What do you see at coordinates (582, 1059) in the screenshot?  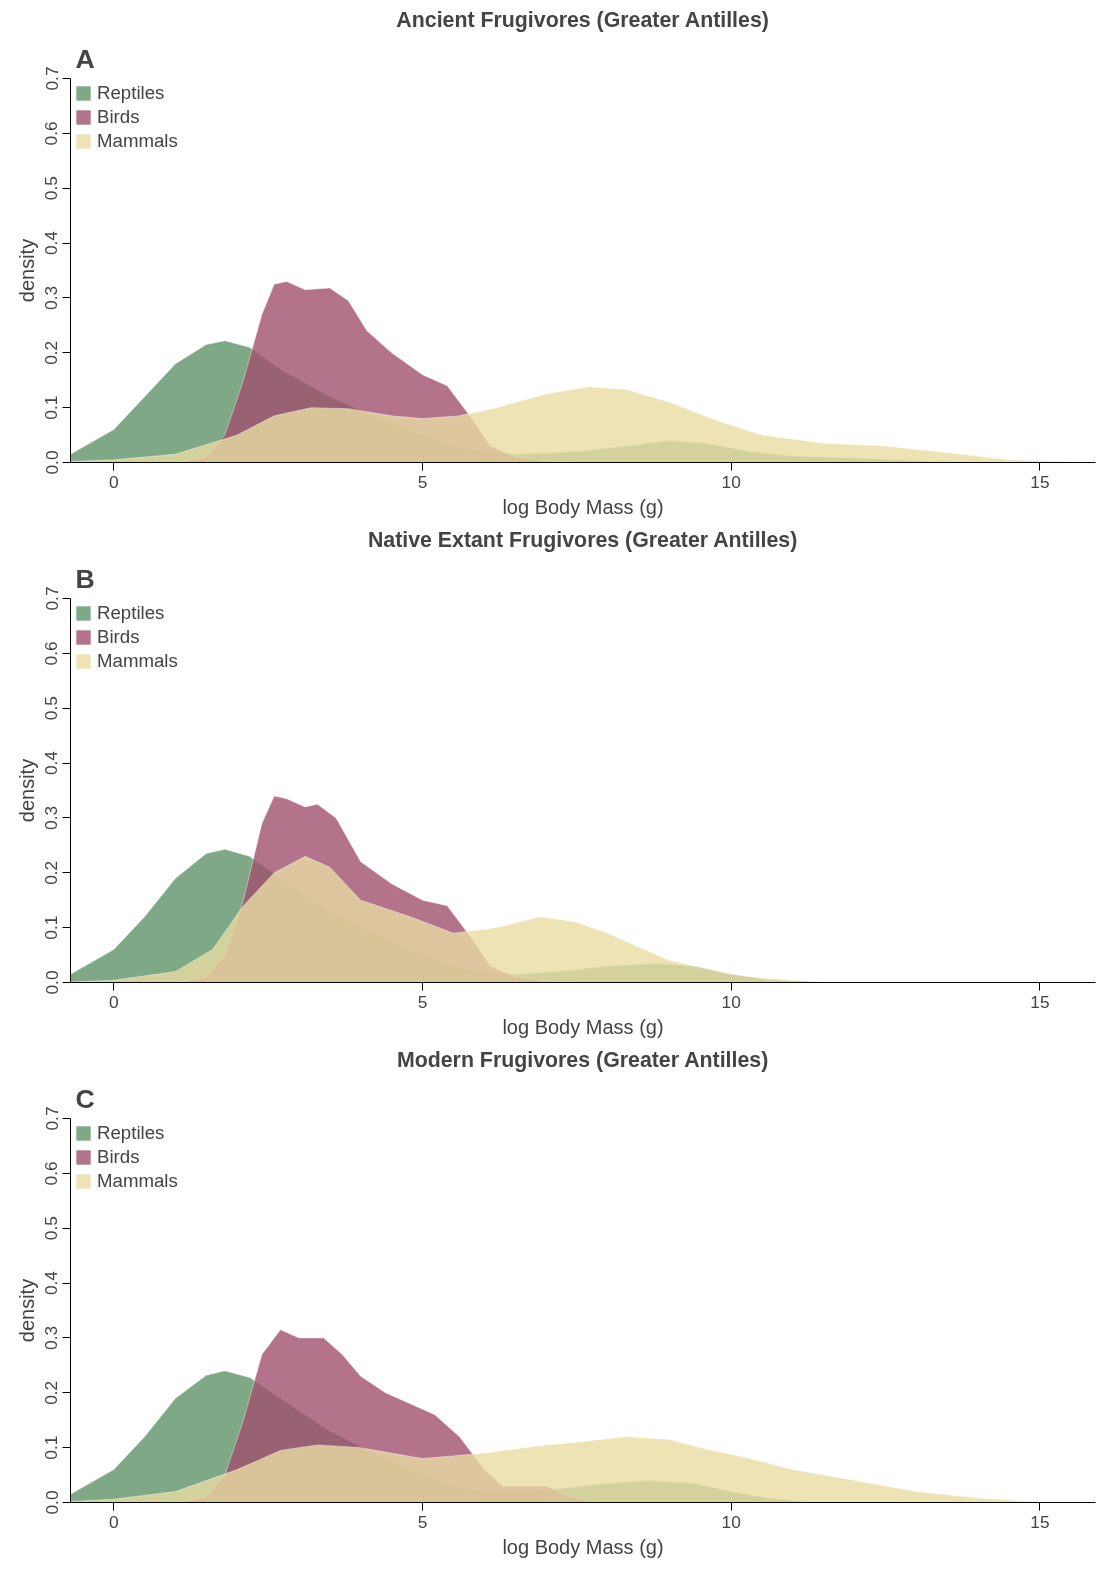 I see `chart-title: Modern Frugivores (Greater Antilles)` at bounding box center [582, 1059].